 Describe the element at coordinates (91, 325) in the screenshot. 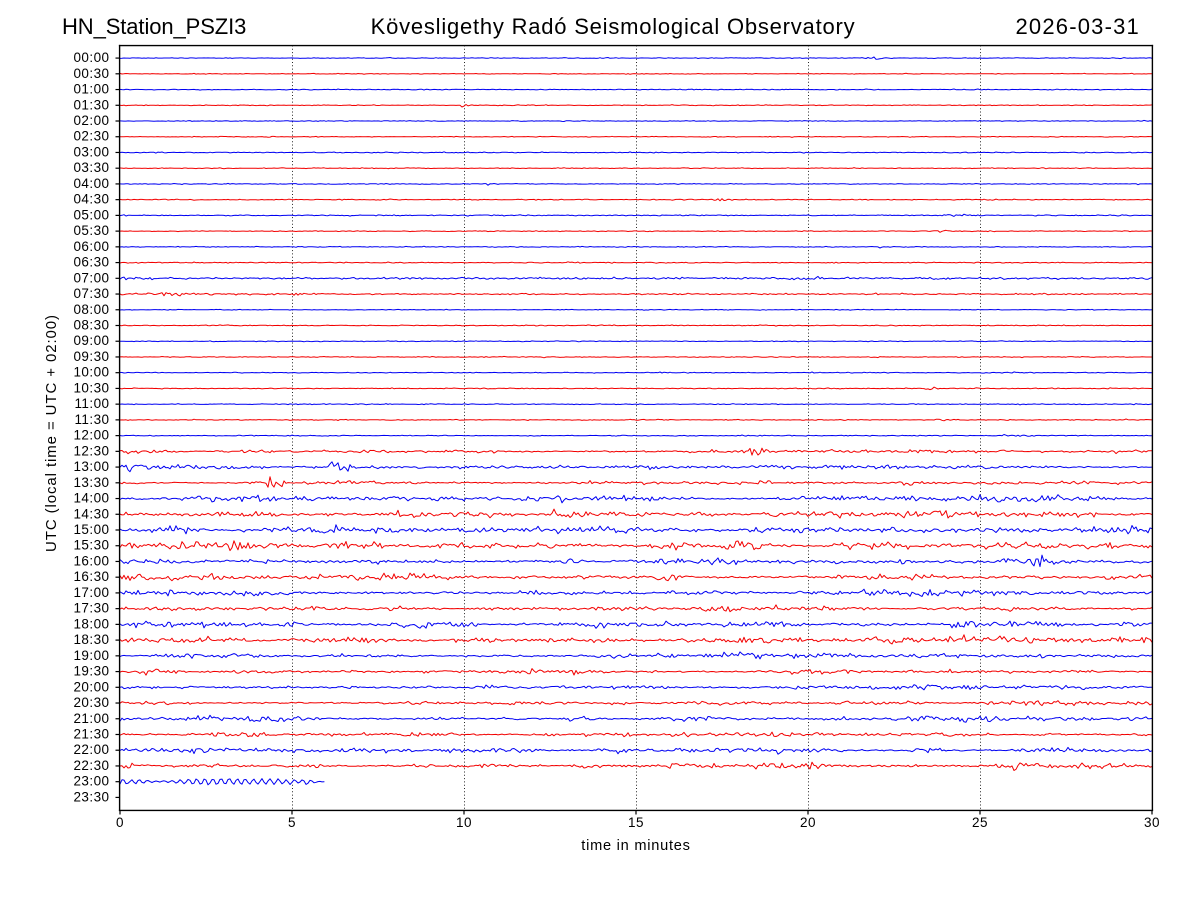

I see `svg-text: 08:30` at that location.